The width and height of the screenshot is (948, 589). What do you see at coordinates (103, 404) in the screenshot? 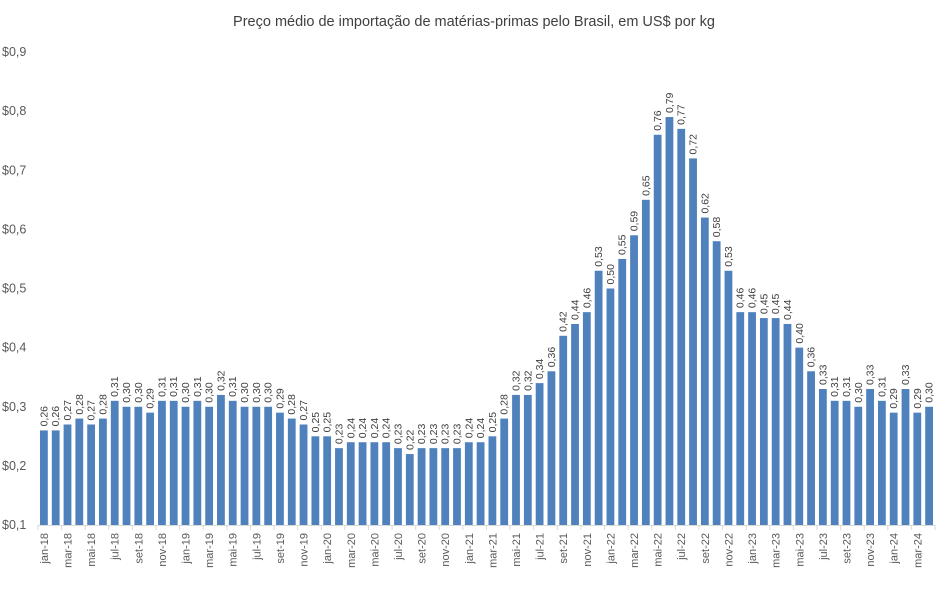
I see `data-label: 0,28` at bounding box center [103, 404].